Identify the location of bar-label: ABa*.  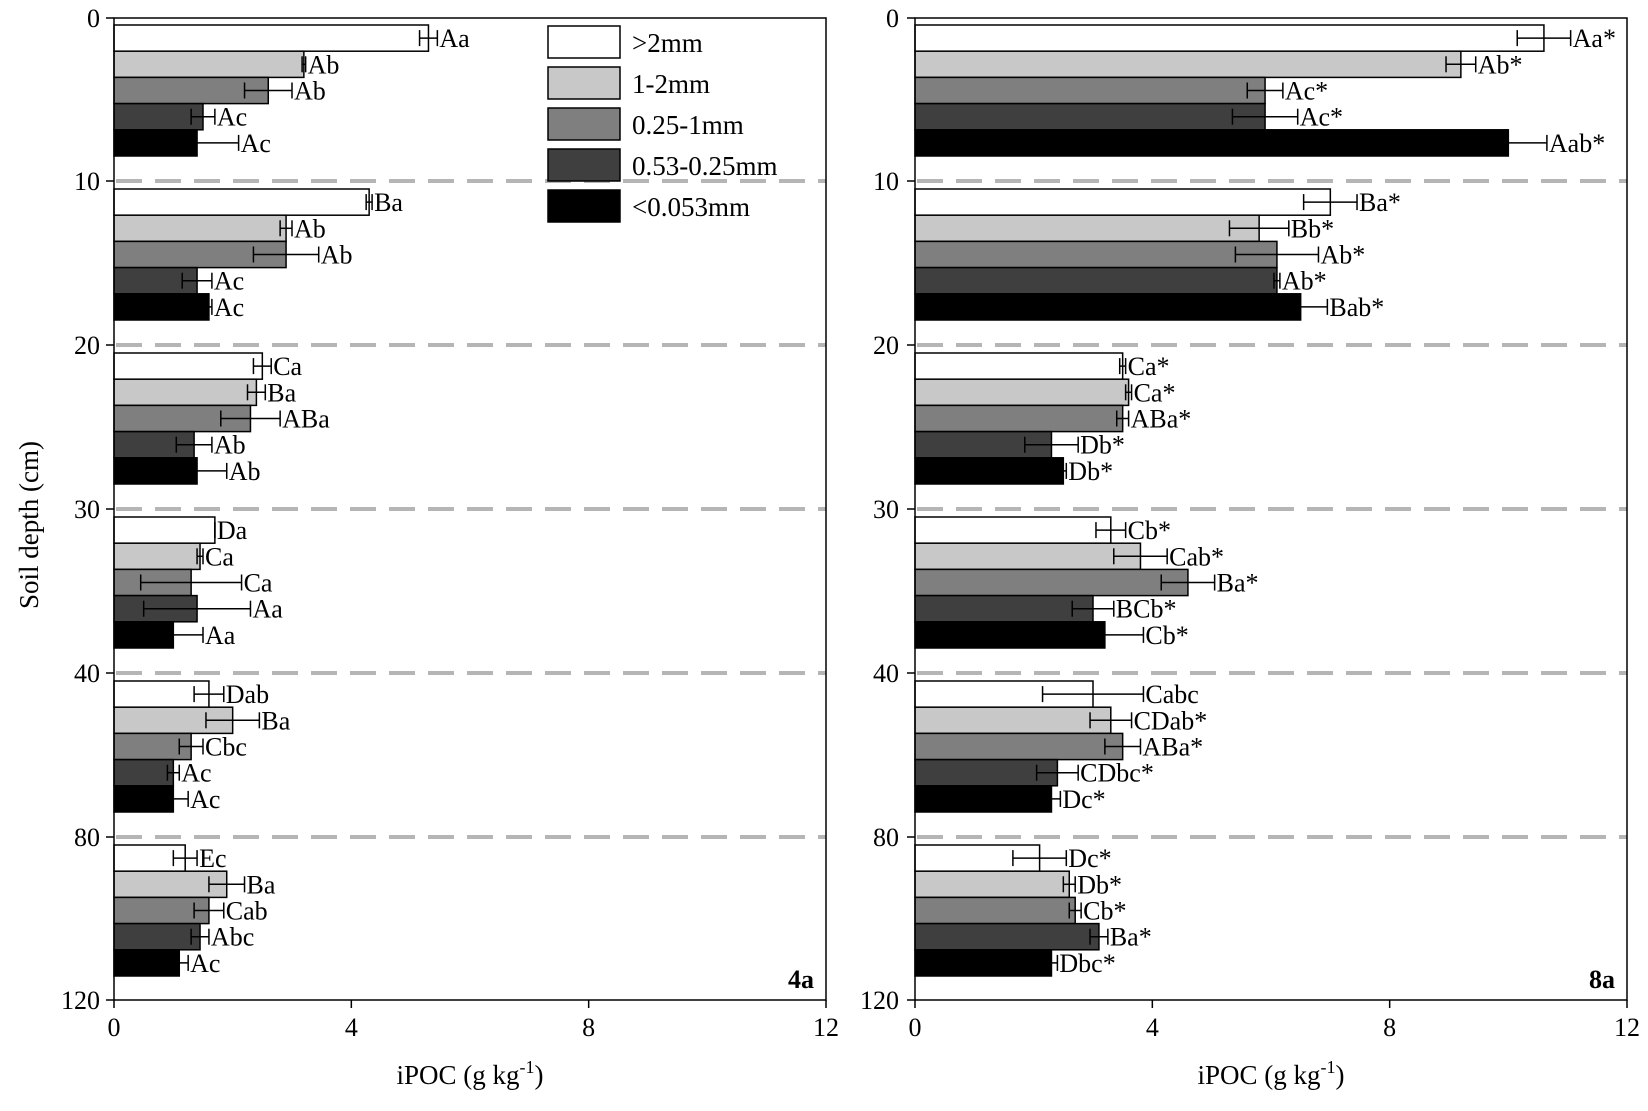
(1172, 747).